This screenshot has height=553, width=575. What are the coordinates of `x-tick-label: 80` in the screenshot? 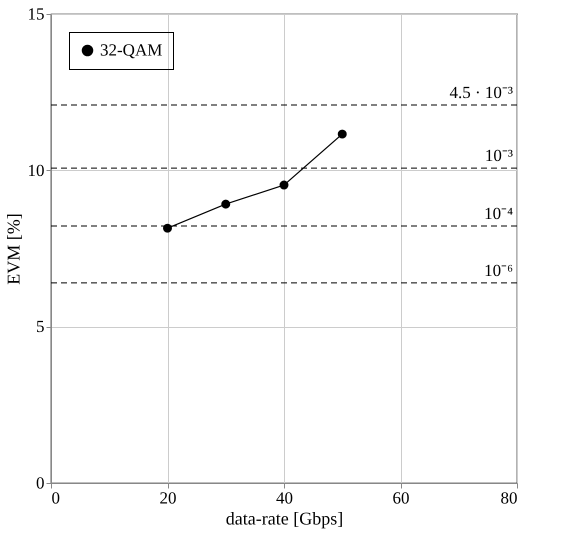 It's located at (509, 498).